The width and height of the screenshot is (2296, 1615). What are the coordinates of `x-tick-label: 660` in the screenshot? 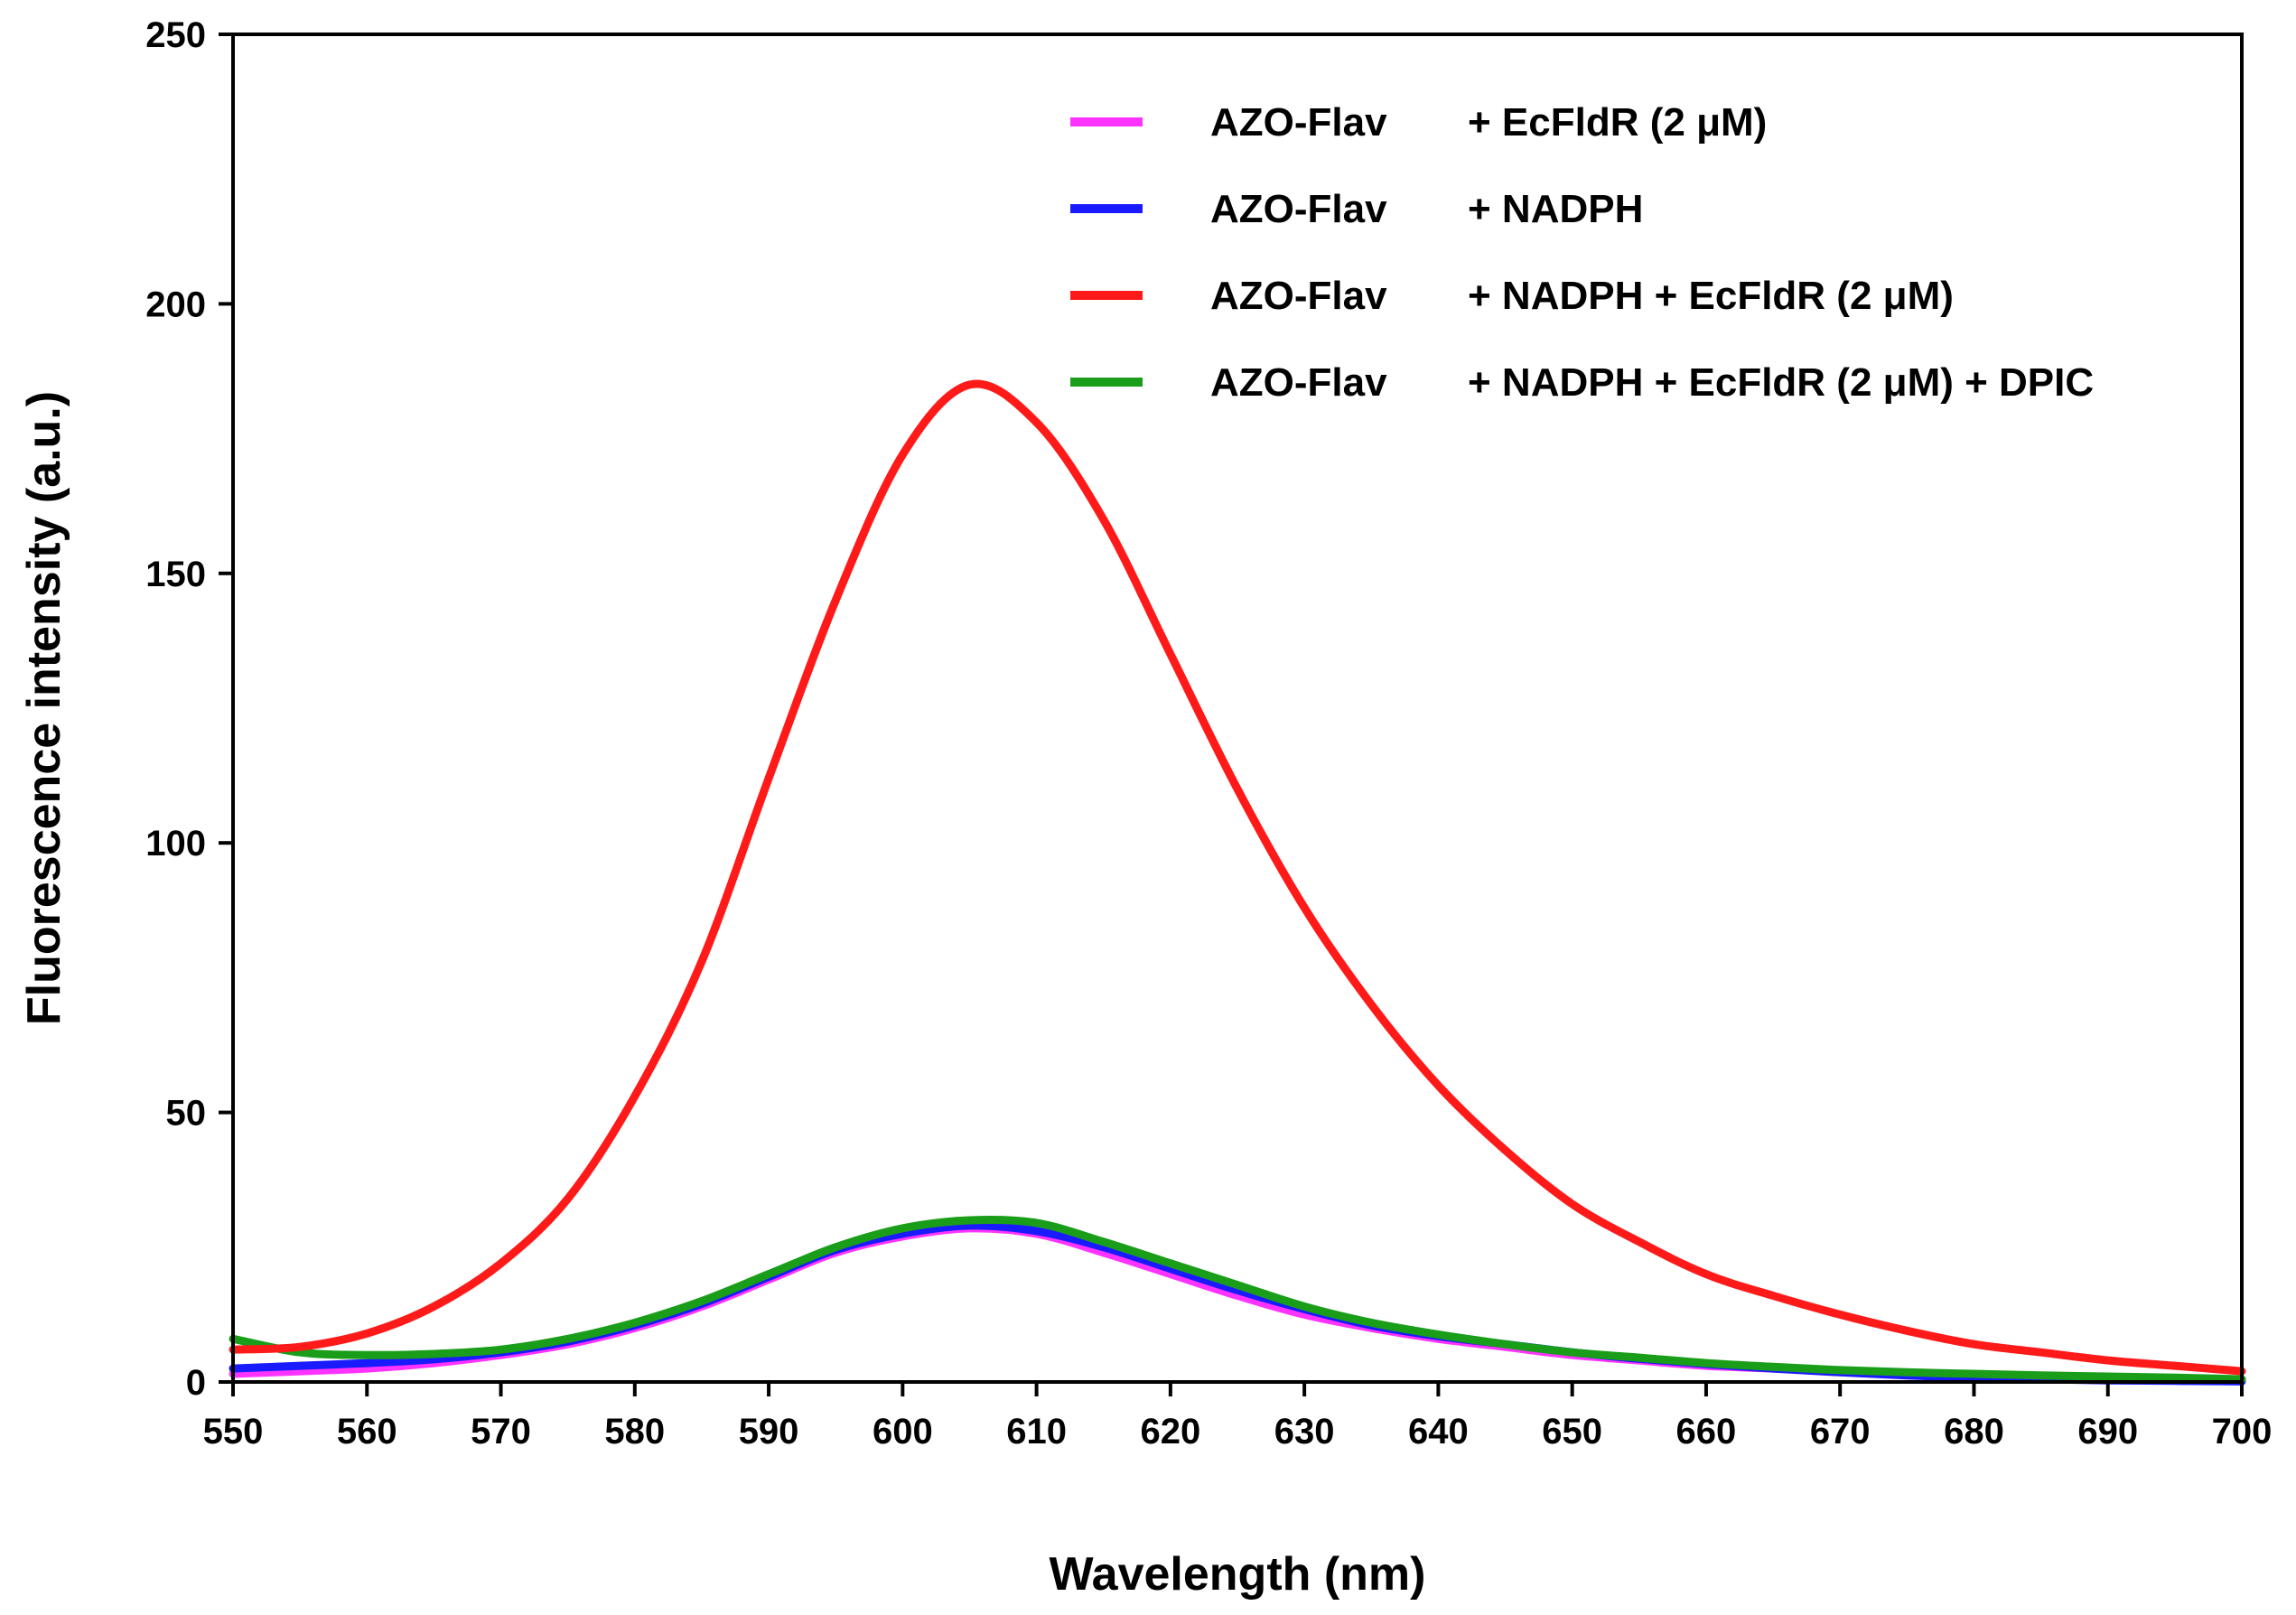 It's located at (1706, 1432).